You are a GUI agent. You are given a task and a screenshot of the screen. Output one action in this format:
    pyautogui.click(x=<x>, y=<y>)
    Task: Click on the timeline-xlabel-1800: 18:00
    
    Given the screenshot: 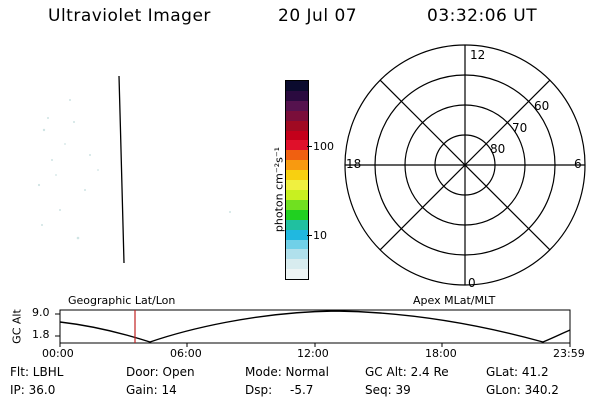 What is the action you would take?
    pyautogui.click(x=441, y=353)
    